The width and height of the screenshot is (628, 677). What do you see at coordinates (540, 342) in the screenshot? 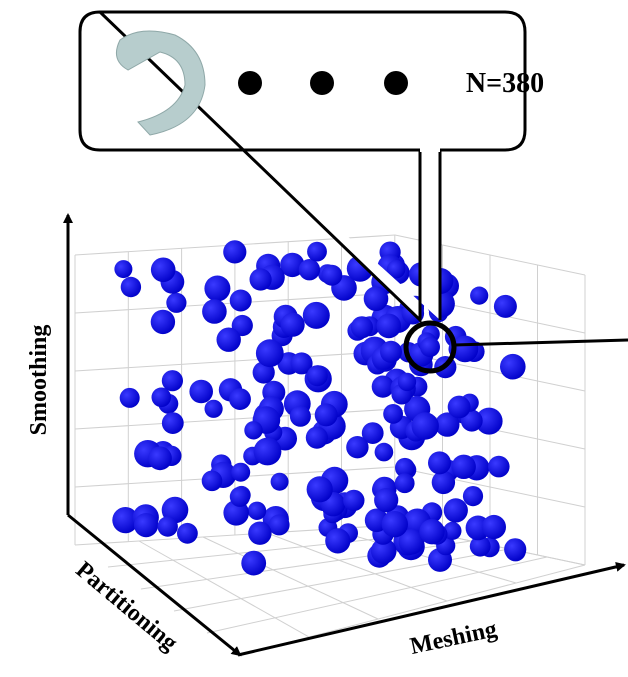
I see `pointer-line` at bounding box center [540, 342].